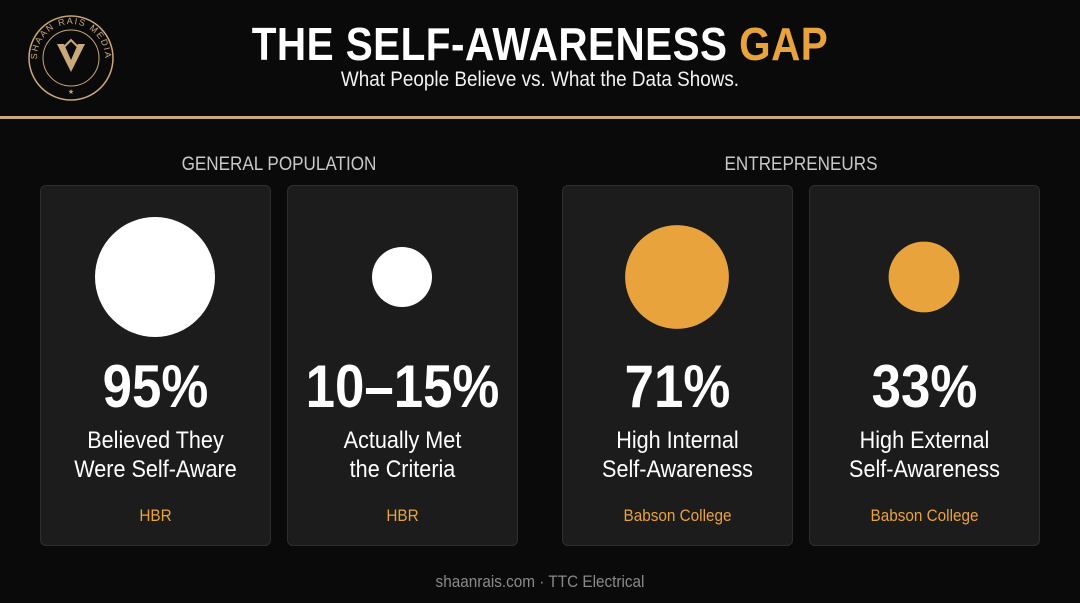 The height and width of the screenshot is (603, 1080). Describe the element at coordinates (678, 455) in the screenshot. I see `stat-description: High Internal Self-Awareness` at that location.